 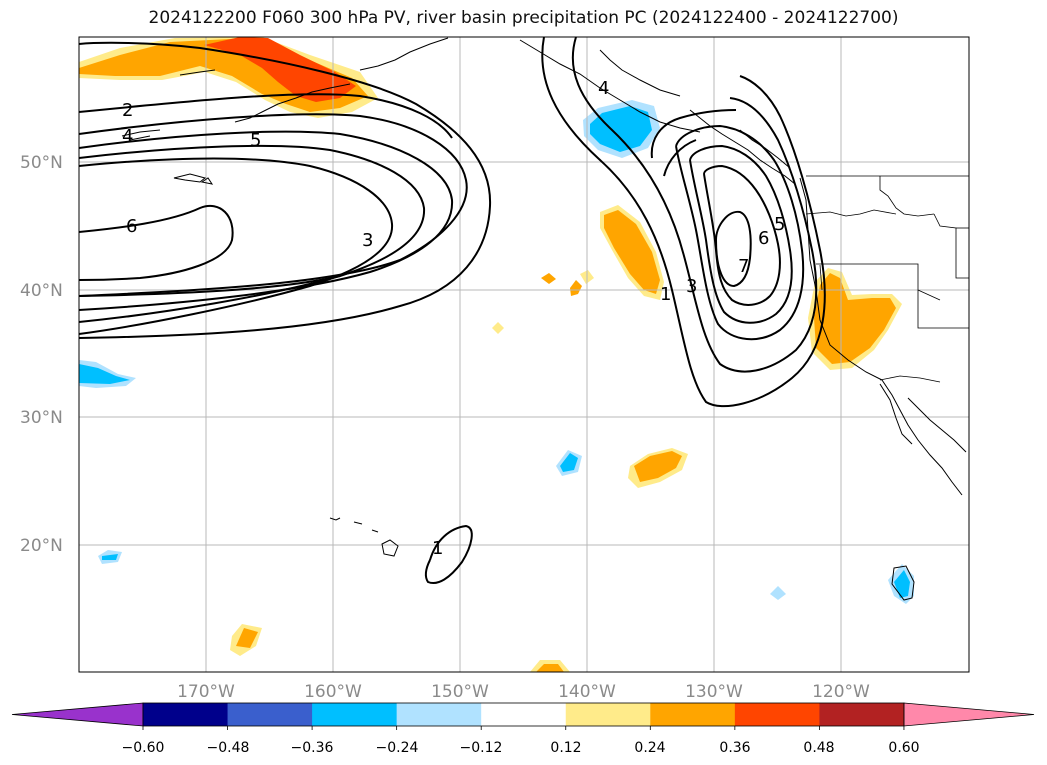 I want to click on colorbar-tick-label: 0.48, so click(x=818, y=748).